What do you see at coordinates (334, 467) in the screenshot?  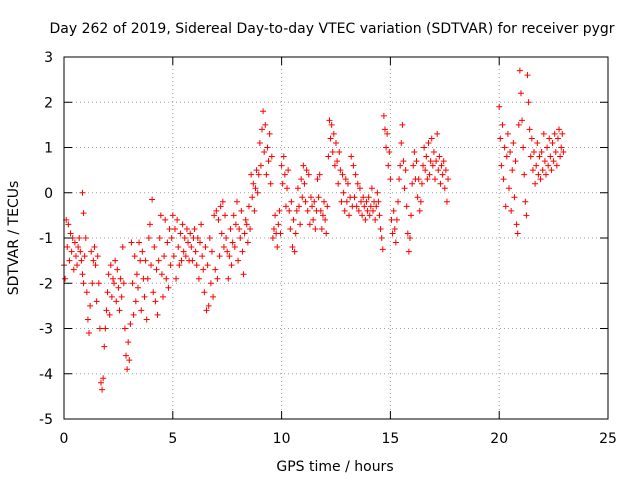 I see `x-axis-label: GPS time / hours` at bounding box center [334, 467].